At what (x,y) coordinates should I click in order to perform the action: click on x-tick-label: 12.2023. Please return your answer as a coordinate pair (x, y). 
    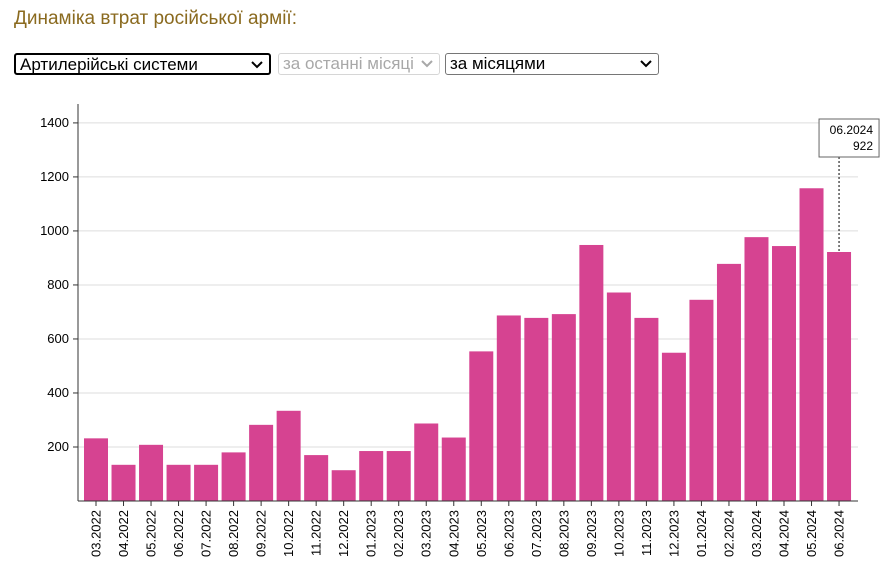
    Looking at the image, I should click on (673, 533).